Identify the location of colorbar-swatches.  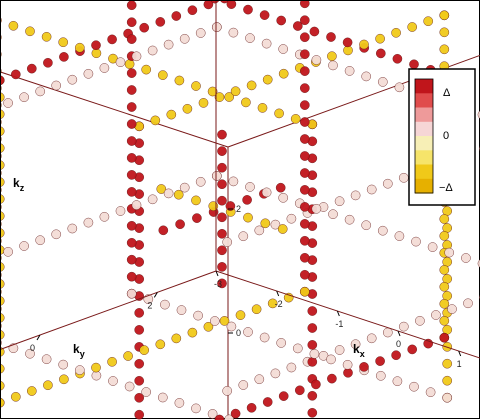
(424, 136).